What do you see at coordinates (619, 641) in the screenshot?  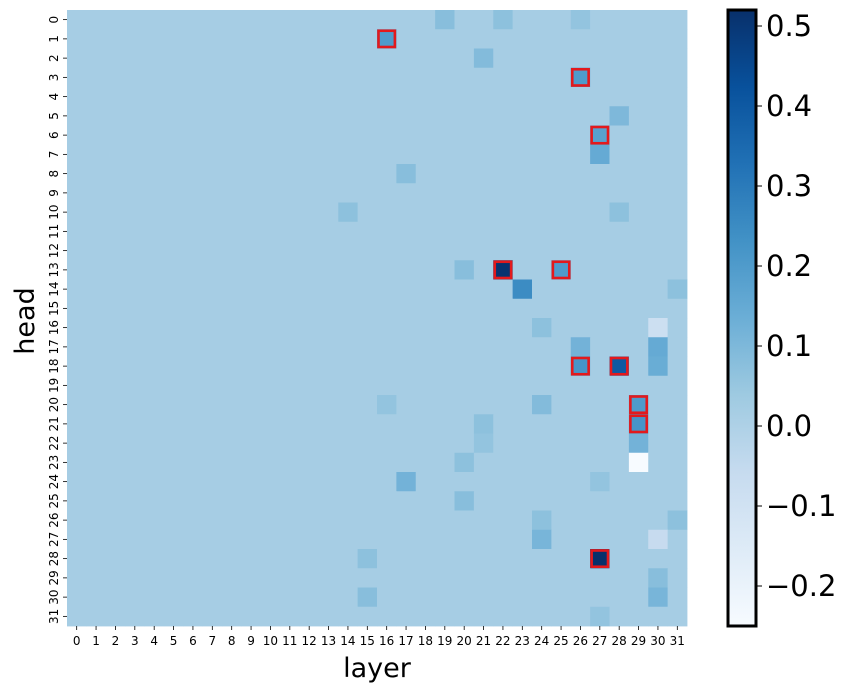 I see `x-tick-label: 28` at bounding box center [619, 641].